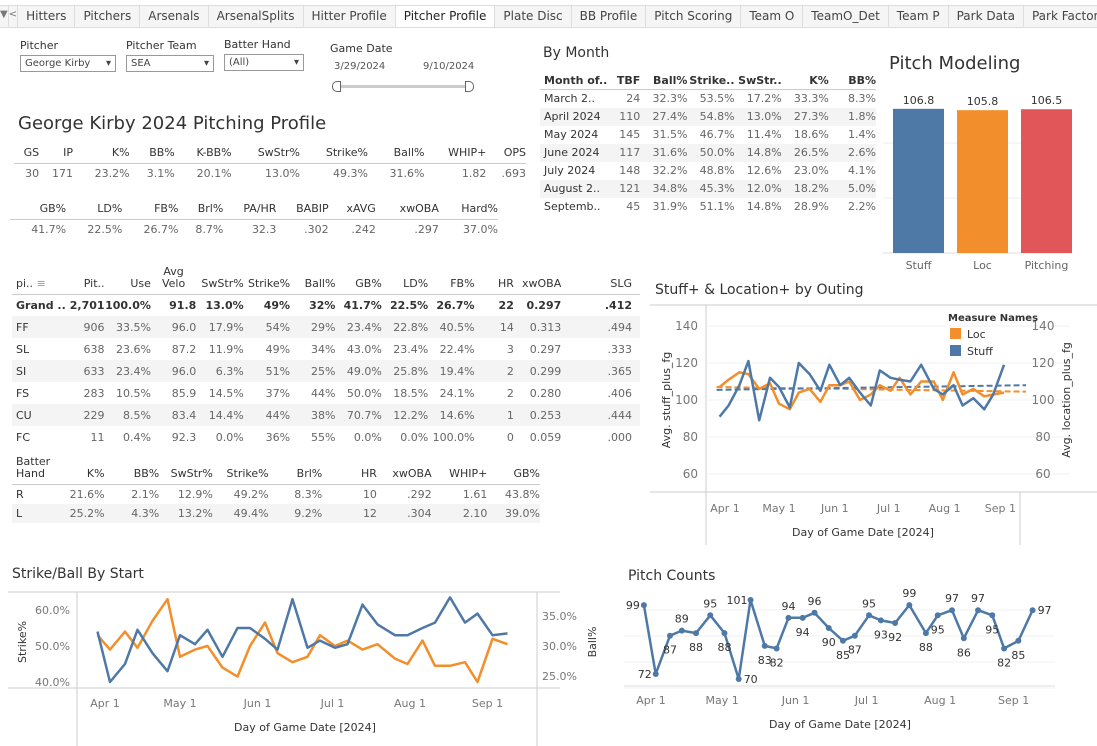 Image resolution: width=1097 pixels, height=746 pixels. What do you see at coordinates (451, 277) in the screenshot?
I see `column-header: FB%` at bounding box center [451, 277].